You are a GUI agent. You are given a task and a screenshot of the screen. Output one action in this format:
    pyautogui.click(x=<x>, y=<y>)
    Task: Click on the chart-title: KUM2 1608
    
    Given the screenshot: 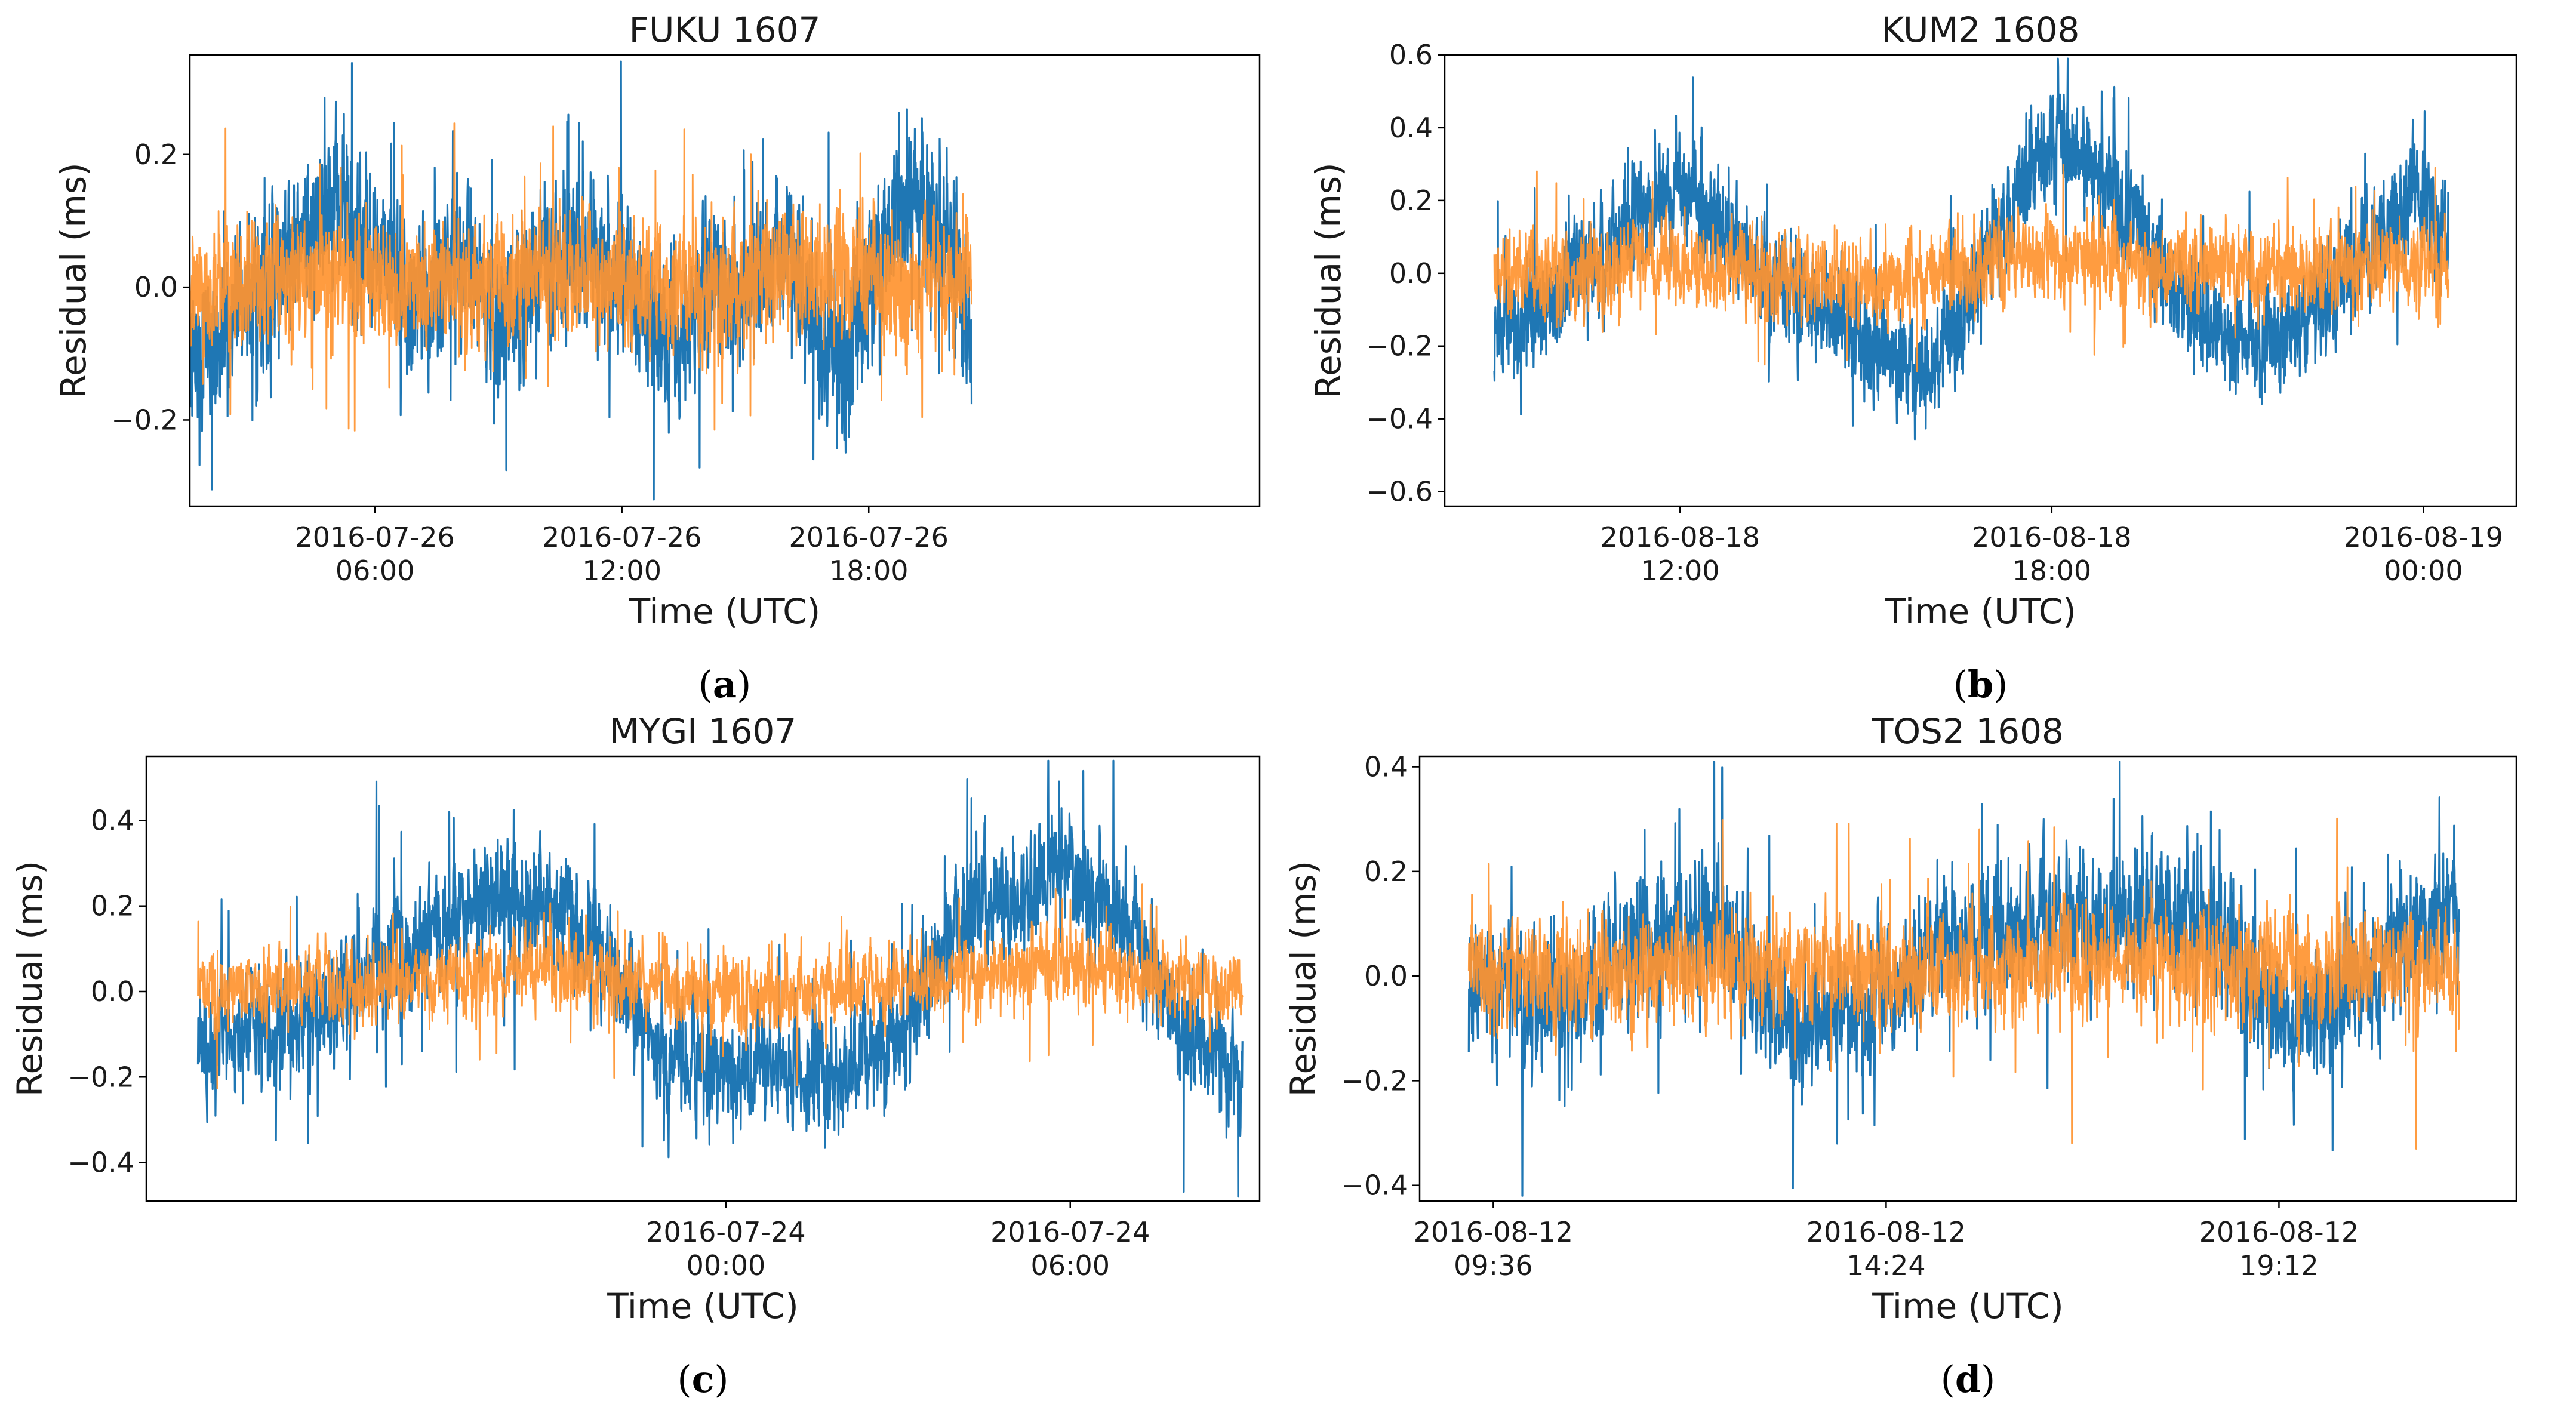 What is the action you would take?
    pyautogui.click(x=1981, y=30)
    